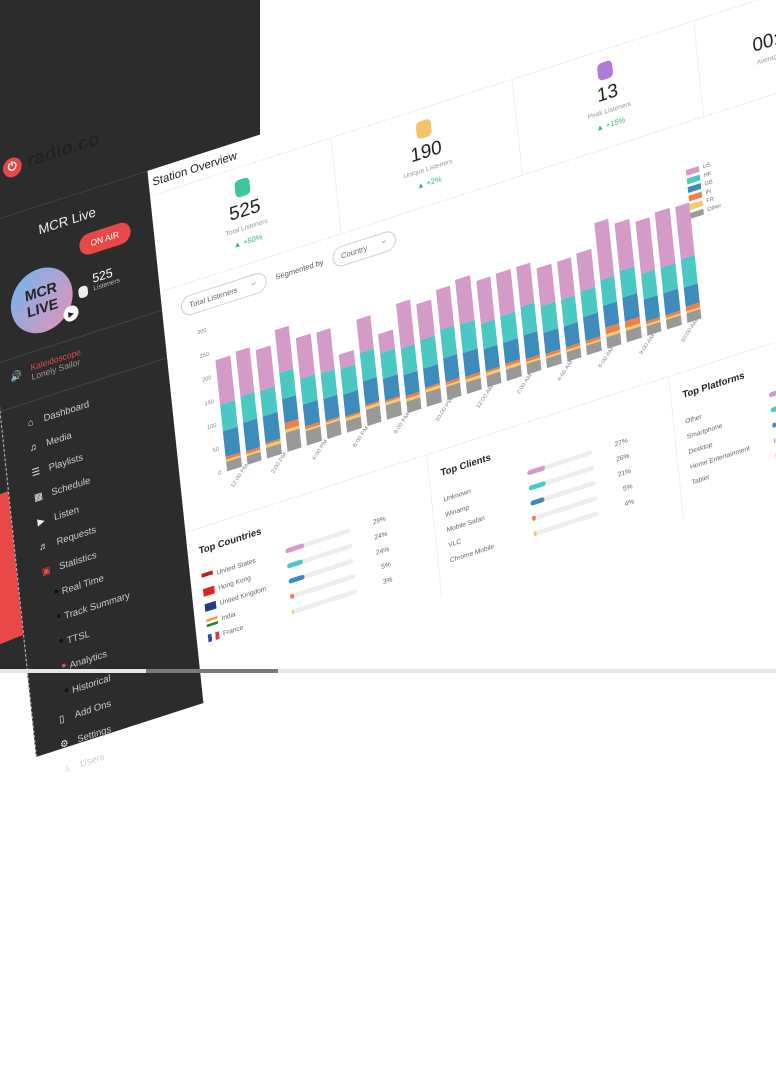  I want to click on home-icon: ⌂, so click(30, 422).